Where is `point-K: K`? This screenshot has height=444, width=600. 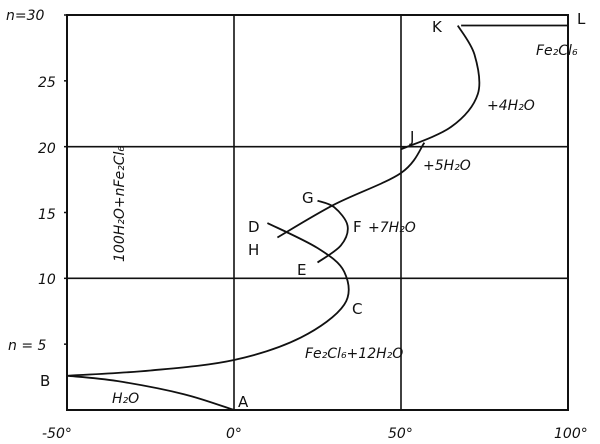 point-K: K is located at coordinates (437, 27).